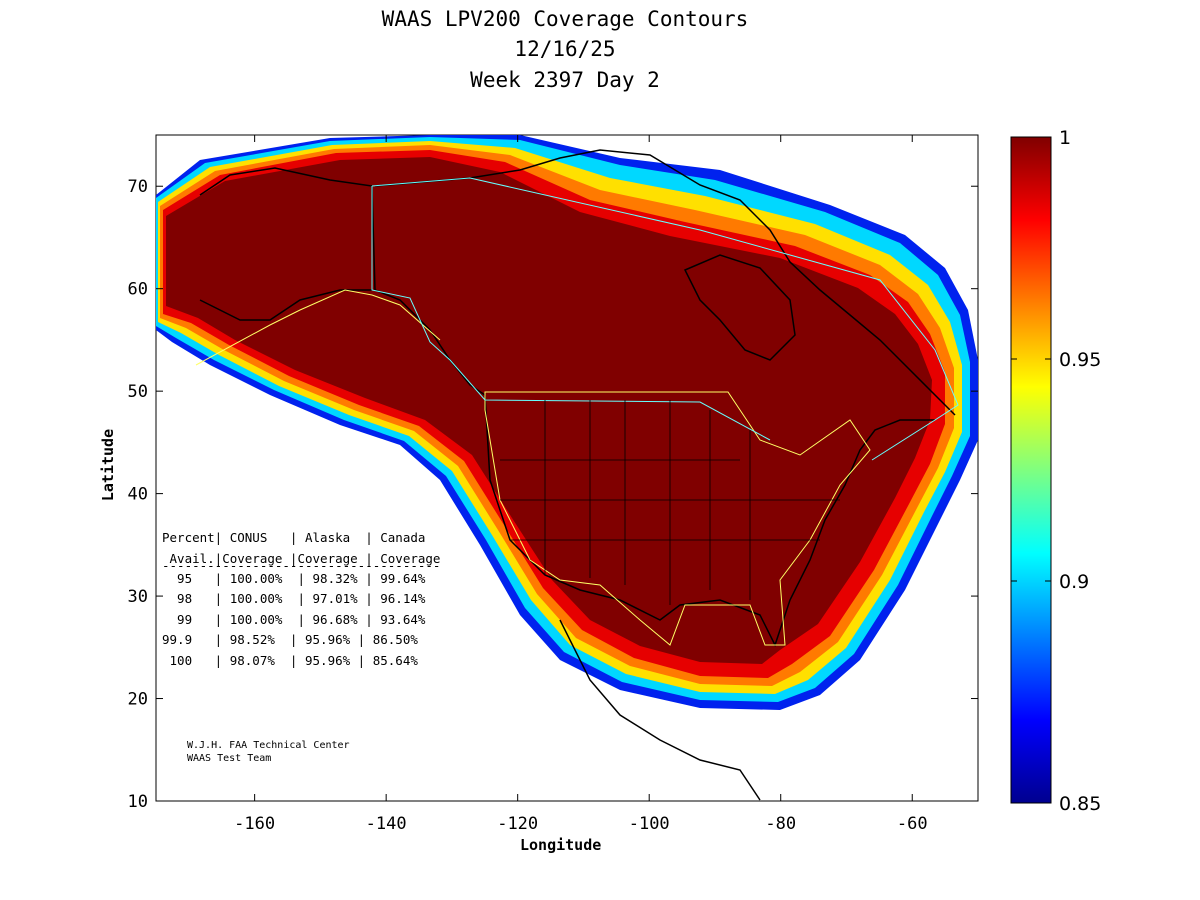  What do you see at coordinates (1031, 470) in the screenshot?
I see `colorbar` at bounding box center [1031, 470].